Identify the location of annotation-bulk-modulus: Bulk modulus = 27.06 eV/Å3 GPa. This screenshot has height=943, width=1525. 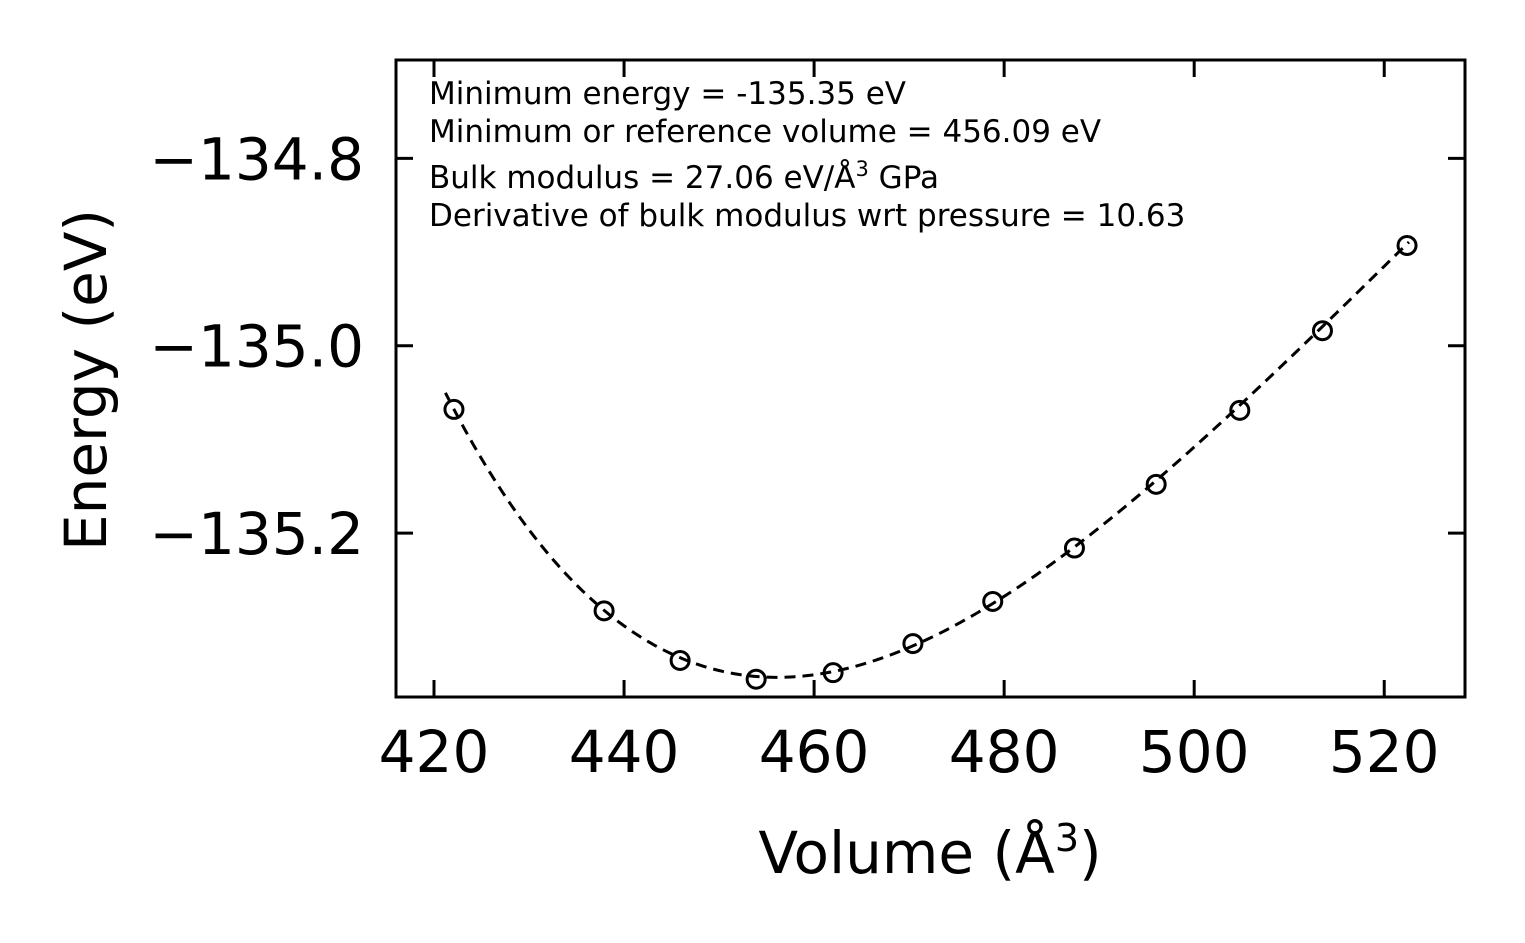
(684, 176).